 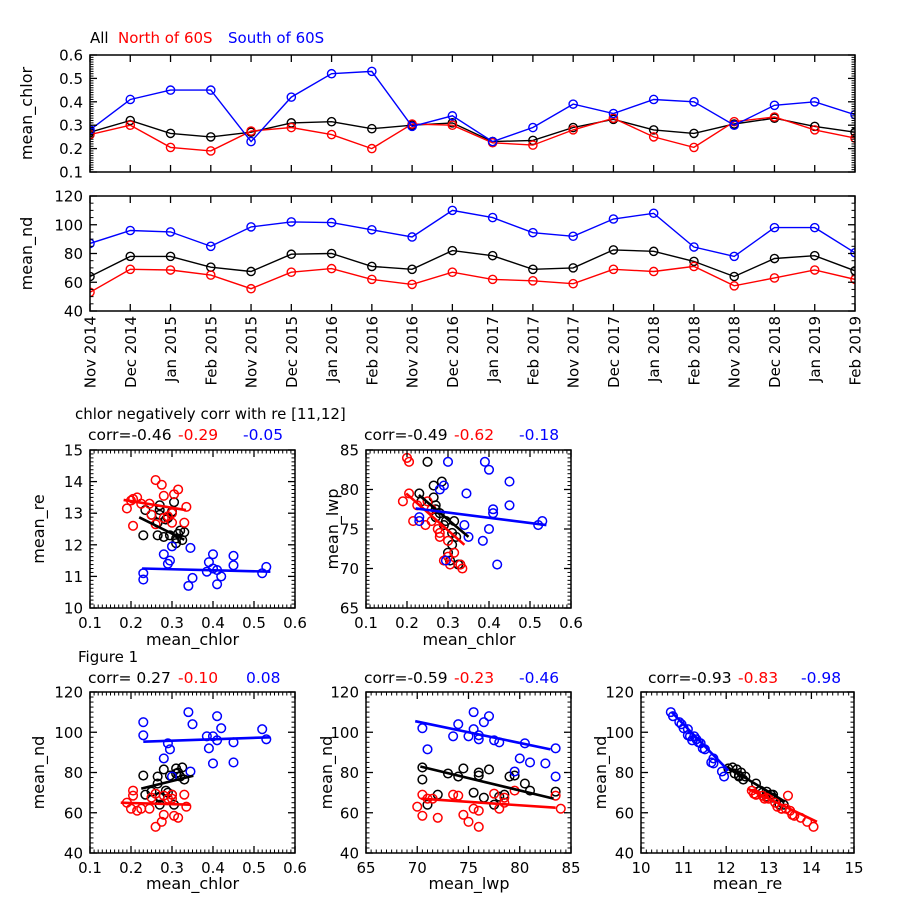 What do you see at coordinates (472, 233) in the screenshot?
I see `series-line-south` at bounding box center [472, 233].